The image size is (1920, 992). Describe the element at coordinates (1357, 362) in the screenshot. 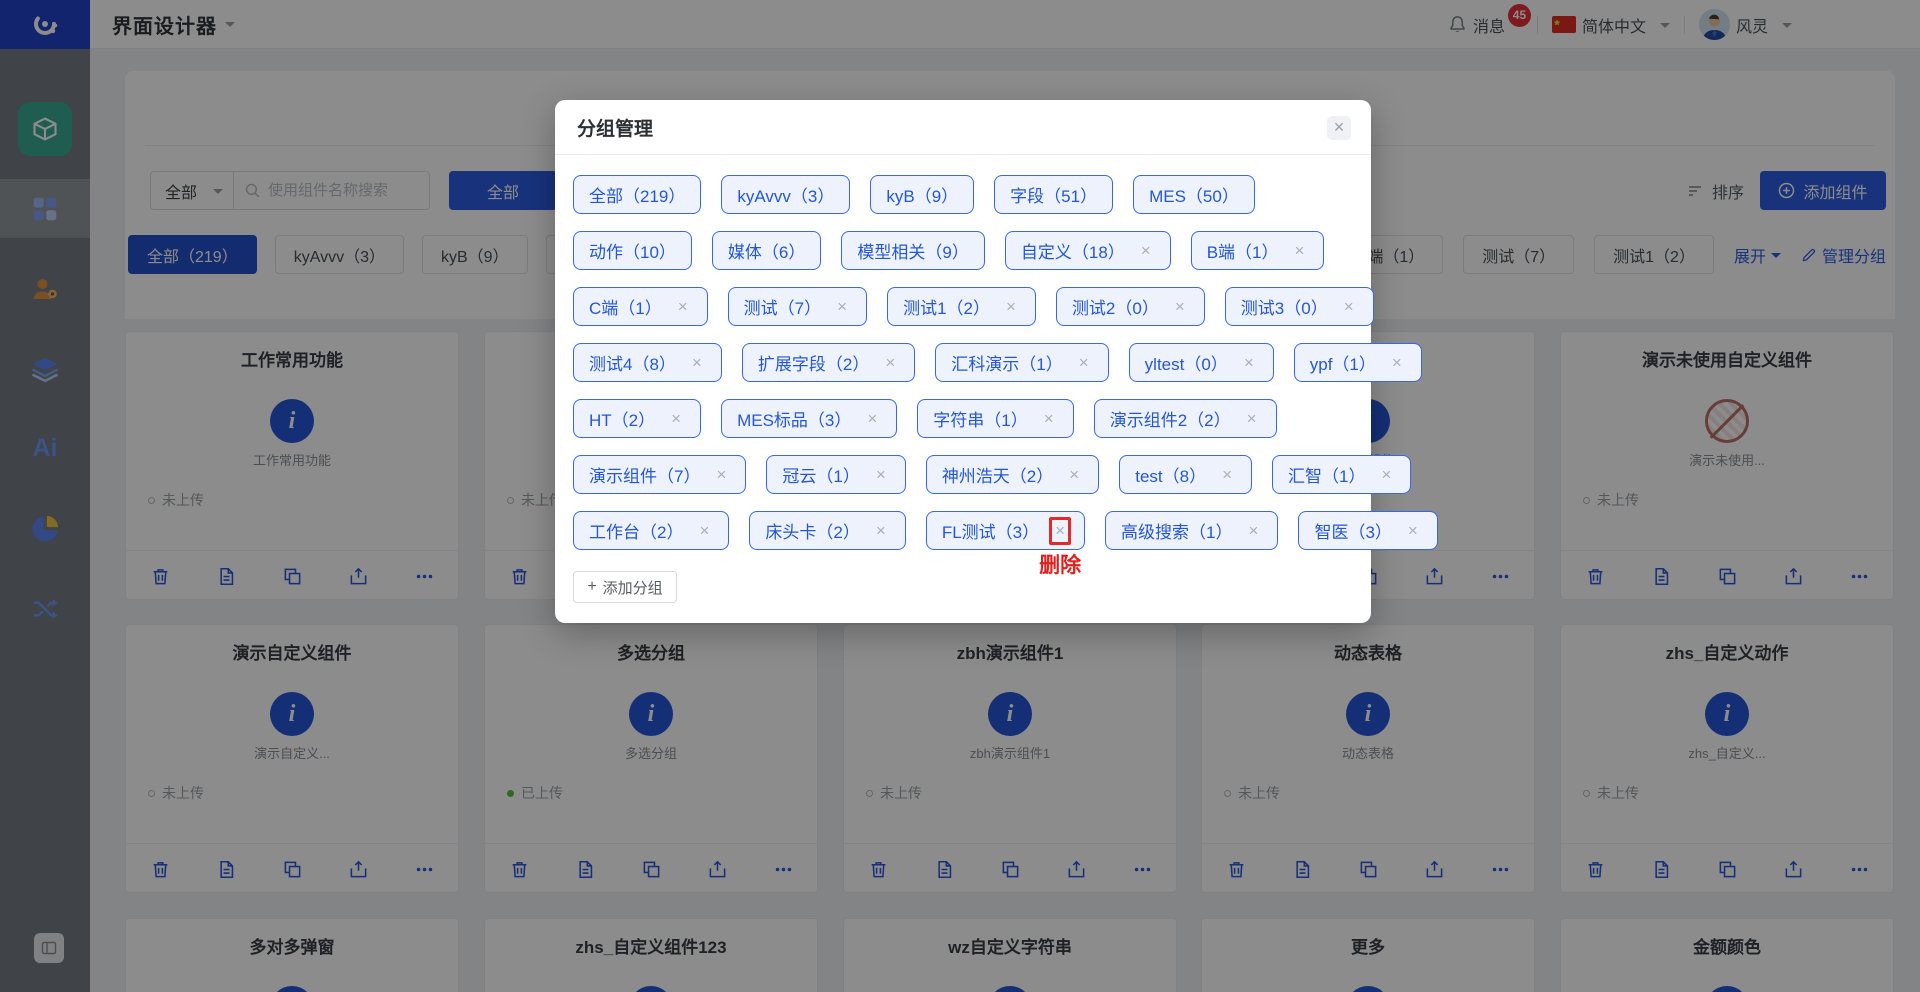

I see `group-chip: ypf（1） ×` at that location.